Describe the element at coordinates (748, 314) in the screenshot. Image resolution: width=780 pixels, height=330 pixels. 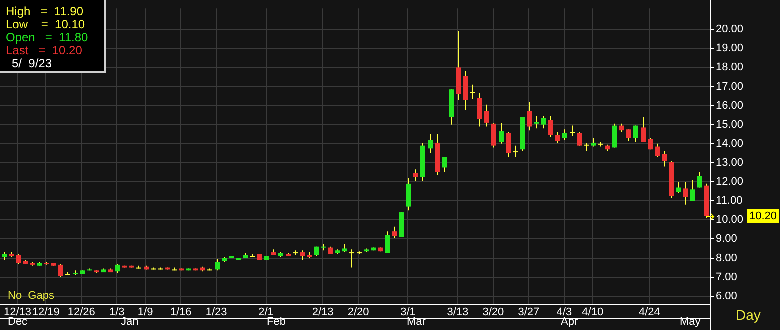
I see `text: Day` at that location.